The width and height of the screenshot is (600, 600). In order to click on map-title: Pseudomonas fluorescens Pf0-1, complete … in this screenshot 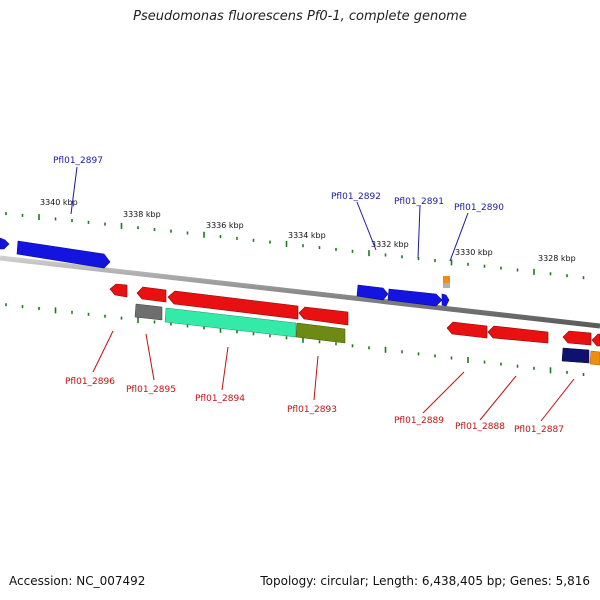, I will do `click(300, 16)`.